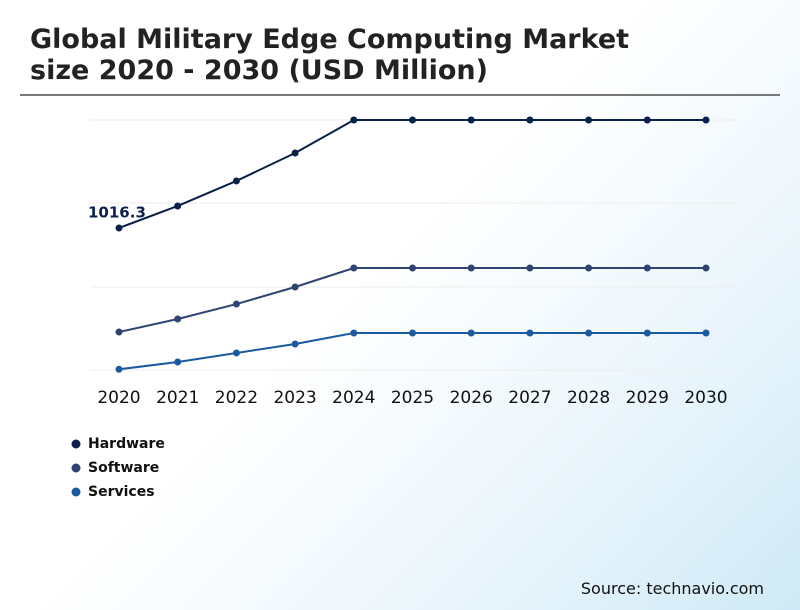  I want to click on legend-label: Services, so click(121, 492).